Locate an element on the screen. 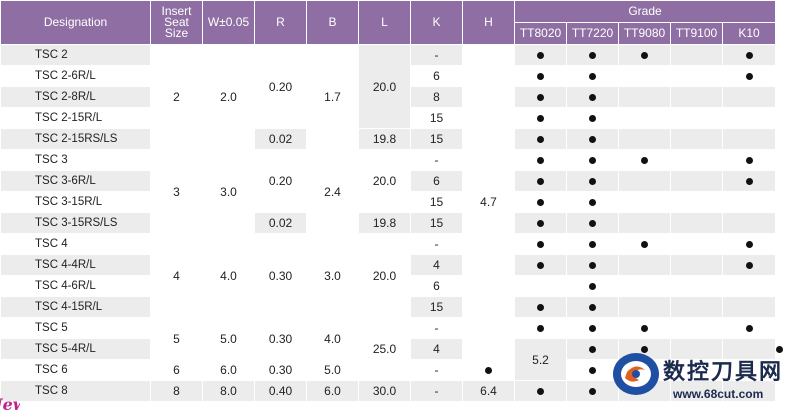 The height and width of the screenshot is (416, 800). header-l: L is located at coordinates (384, 22).